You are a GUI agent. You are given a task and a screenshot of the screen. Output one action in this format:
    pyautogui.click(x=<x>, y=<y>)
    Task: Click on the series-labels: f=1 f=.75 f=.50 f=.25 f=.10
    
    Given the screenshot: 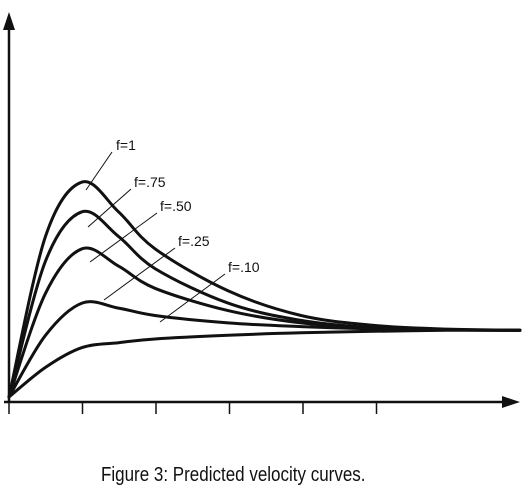 What is the action you would take?
    pyautogui.click(x=188, y=206)
    